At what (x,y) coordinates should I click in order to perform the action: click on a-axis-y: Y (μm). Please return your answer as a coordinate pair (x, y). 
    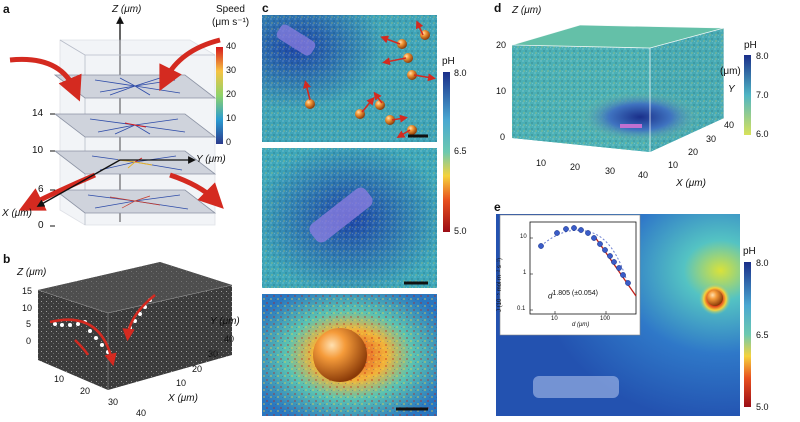
    Looking at the image, I should click on (211, 159).